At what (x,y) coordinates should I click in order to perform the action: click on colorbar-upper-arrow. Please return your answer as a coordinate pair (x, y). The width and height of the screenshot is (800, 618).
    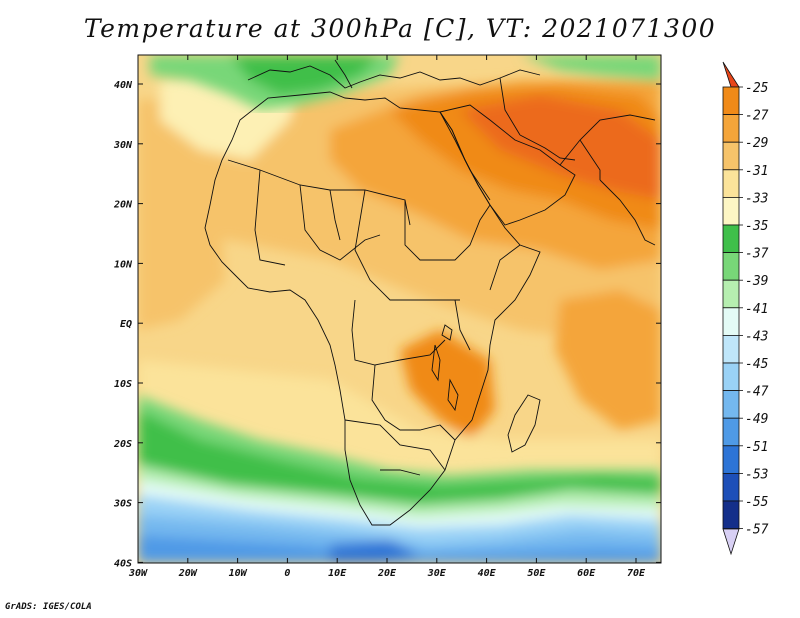
    Looking at the image, I should click on (731, 74).